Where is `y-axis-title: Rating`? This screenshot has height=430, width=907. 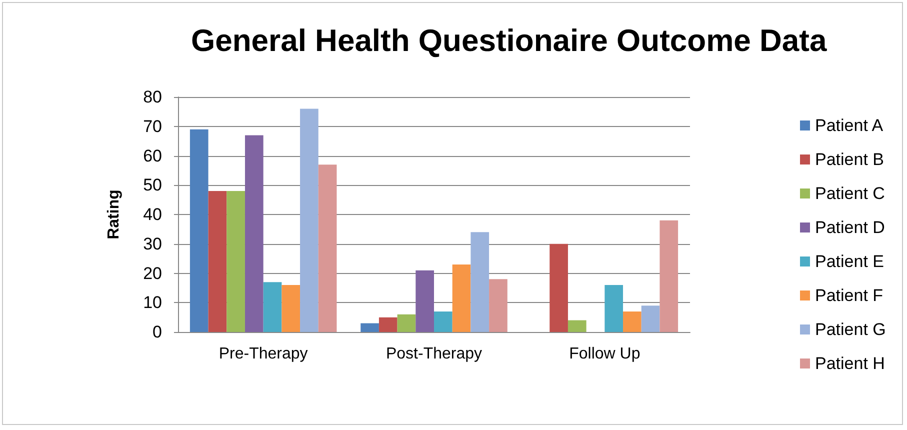
y-axis-title: Rating is located at coordinates (114, 215).